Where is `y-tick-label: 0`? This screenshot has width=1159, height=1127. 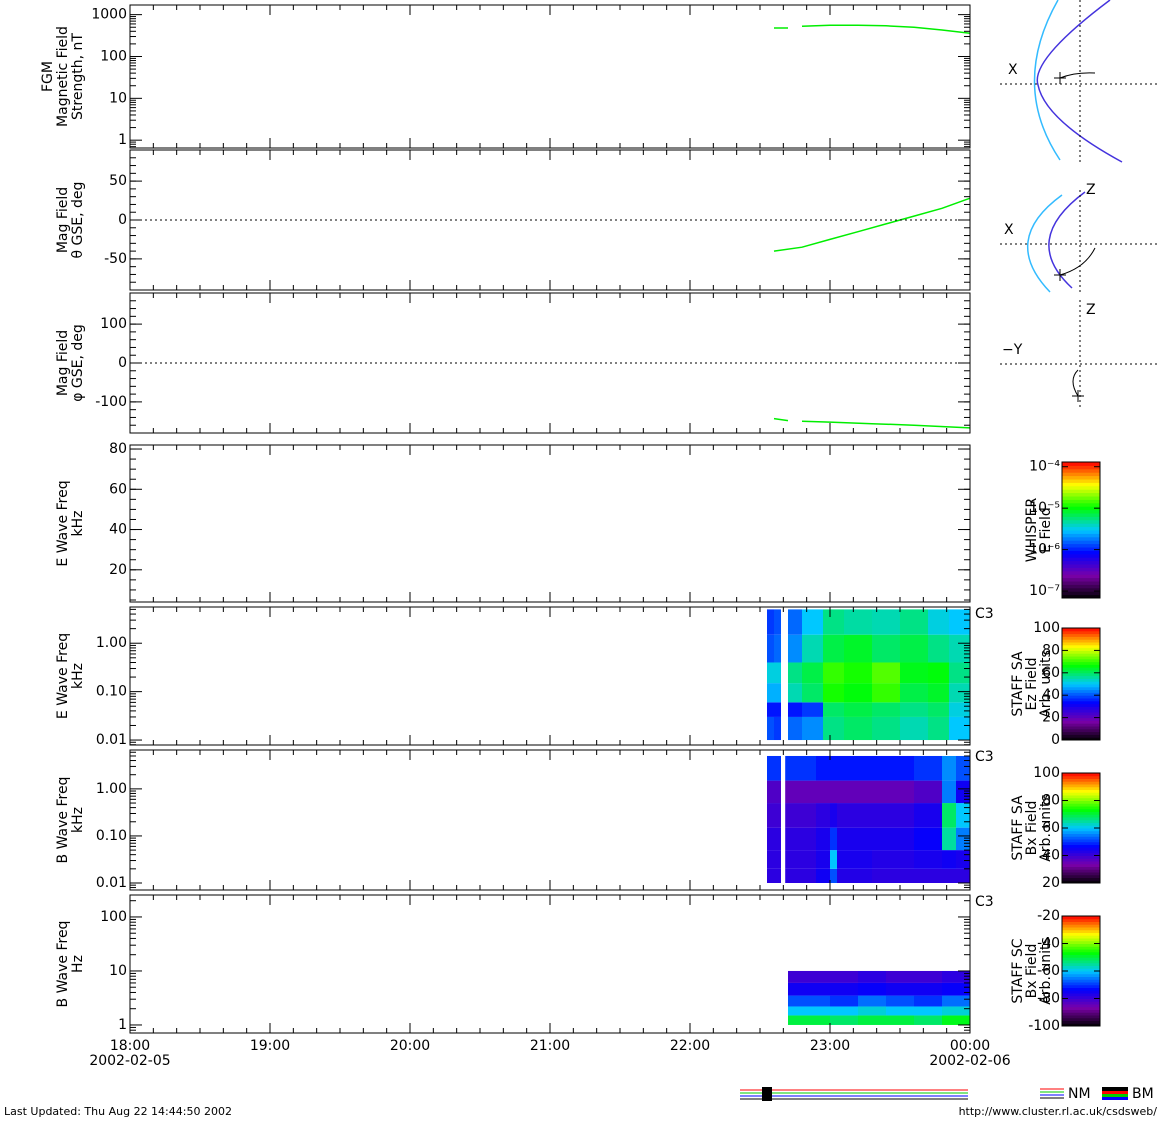 y-tick-label: 0 is located at coordinates (122, 363).